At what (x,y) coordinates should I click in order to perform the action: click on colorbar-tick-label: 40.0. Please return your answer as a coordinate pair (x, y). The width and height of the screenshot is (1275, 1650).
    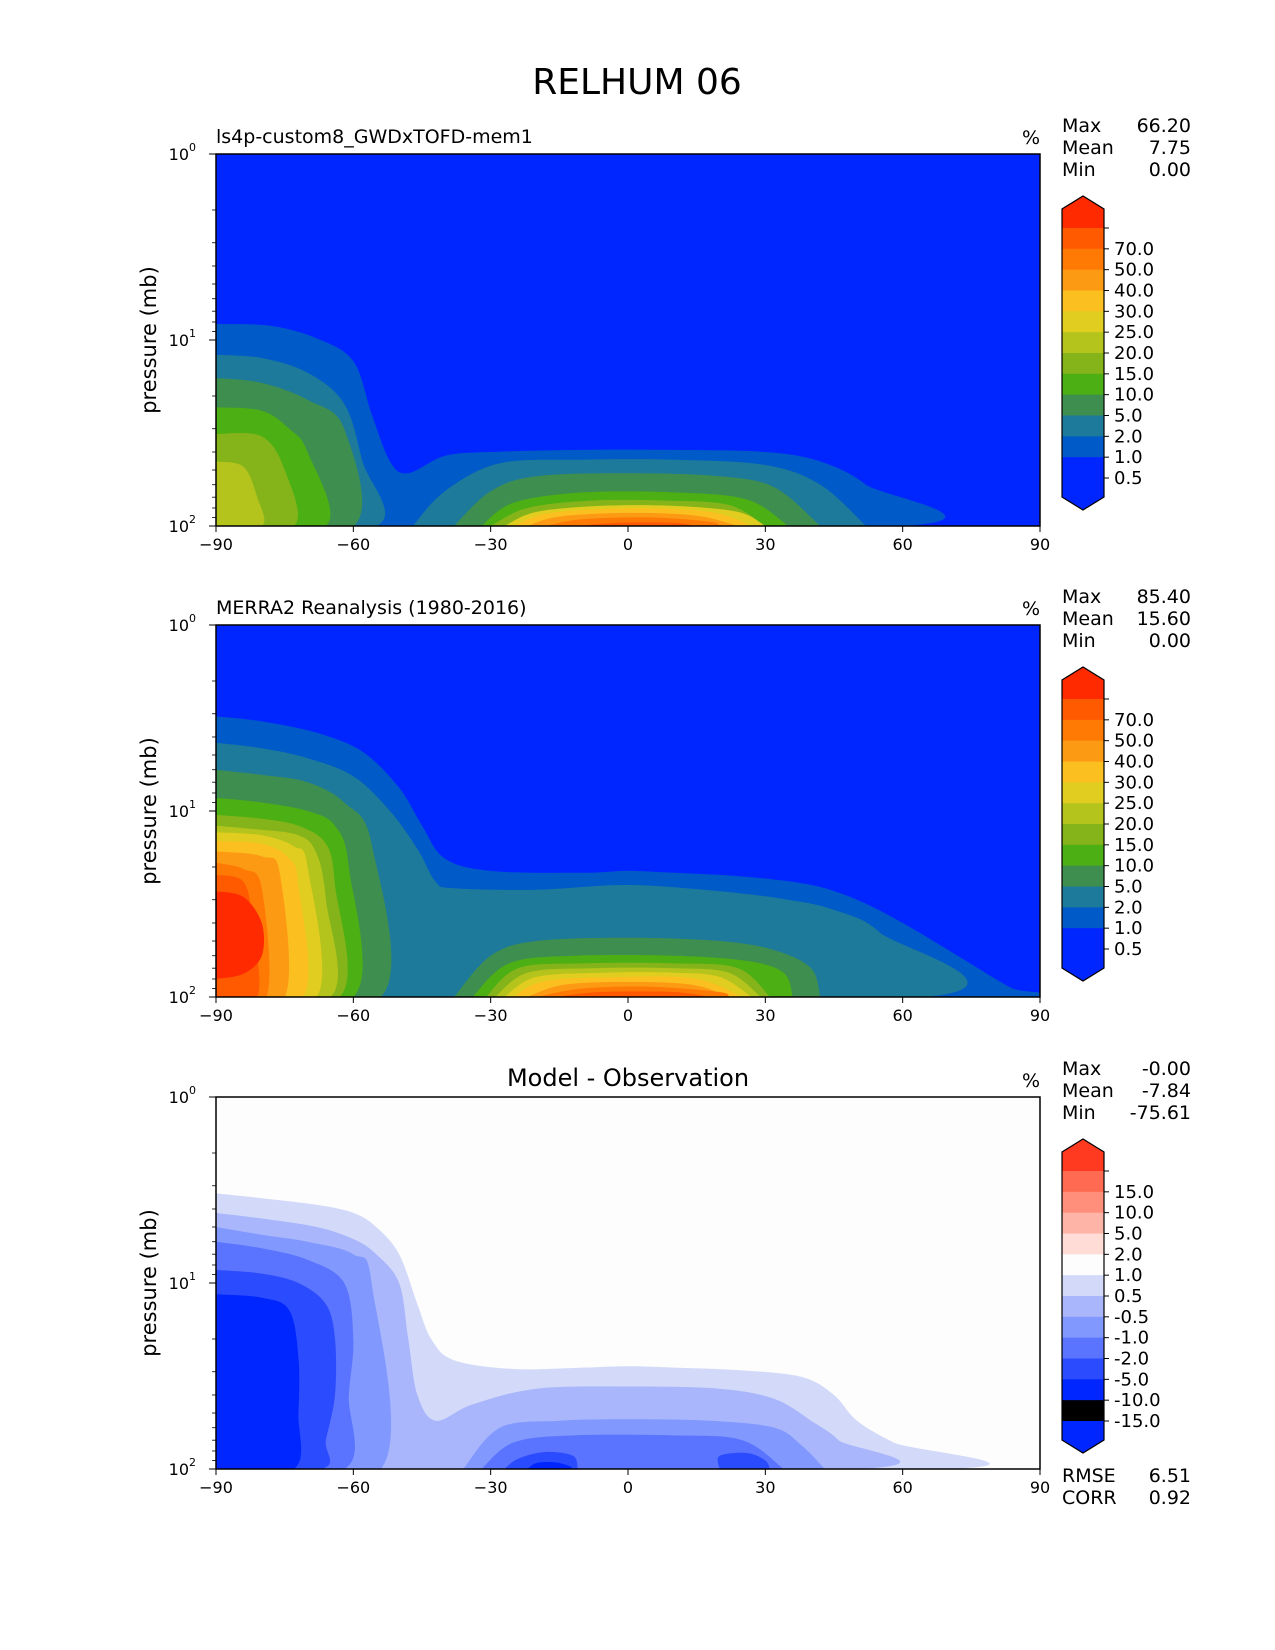
    Looking at the image, I should click on (1134, 762).